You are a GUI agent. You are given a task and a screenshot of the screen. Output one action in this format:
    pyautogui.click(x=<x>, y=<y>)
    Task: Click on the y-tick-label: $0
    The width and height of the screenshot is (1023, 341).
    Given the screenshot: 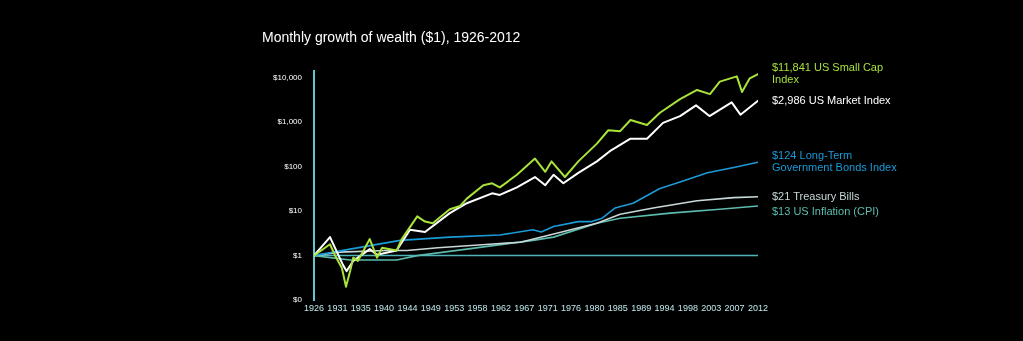 What is the action you would take?
    pyautogui.click(x=298, y=300)
    